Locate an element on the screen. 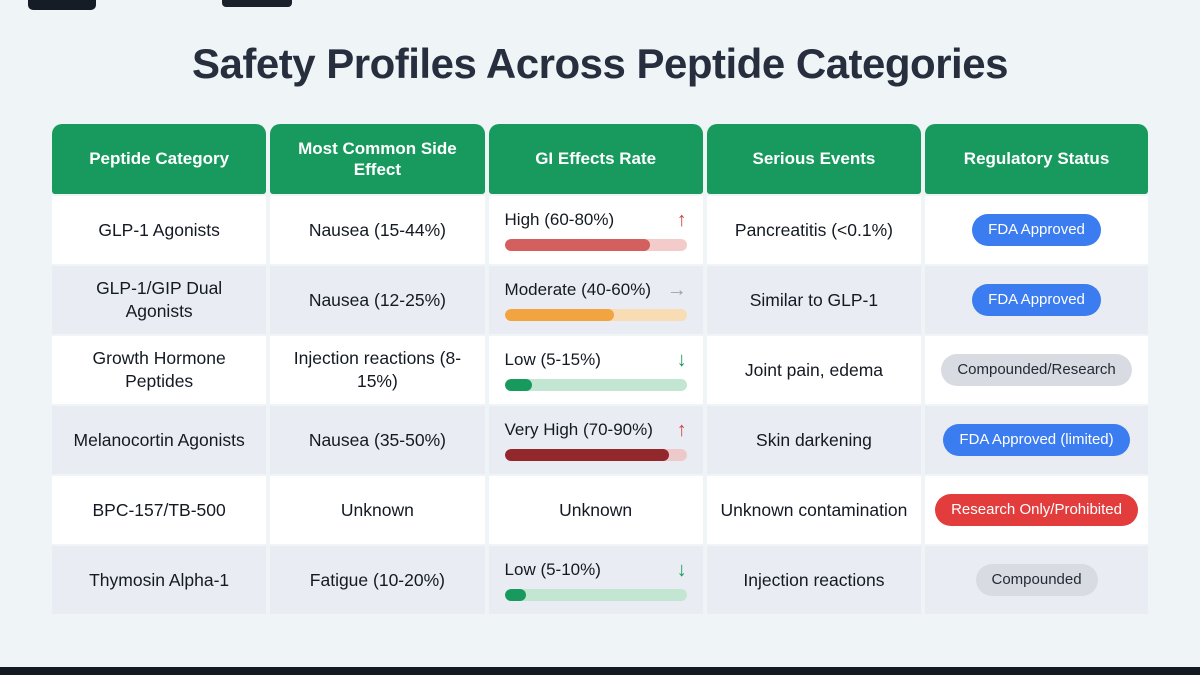 The image size is (1200, 675). serious-events-cell: Skin darkening is located at coordinates (814, 440).